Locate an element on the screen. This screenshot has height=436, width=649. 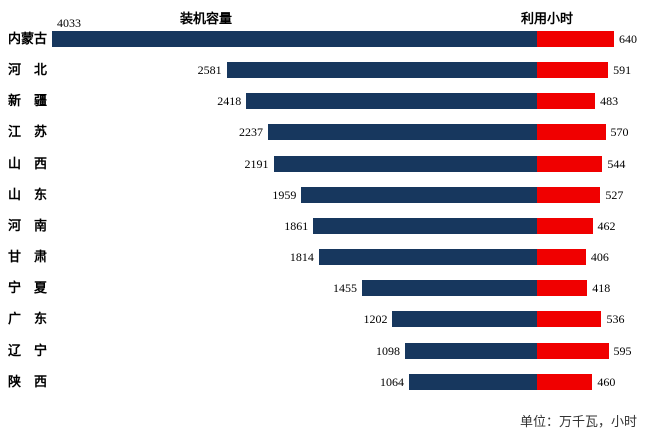
category-label: 宁 夏 is located at coordinates (28, 288).